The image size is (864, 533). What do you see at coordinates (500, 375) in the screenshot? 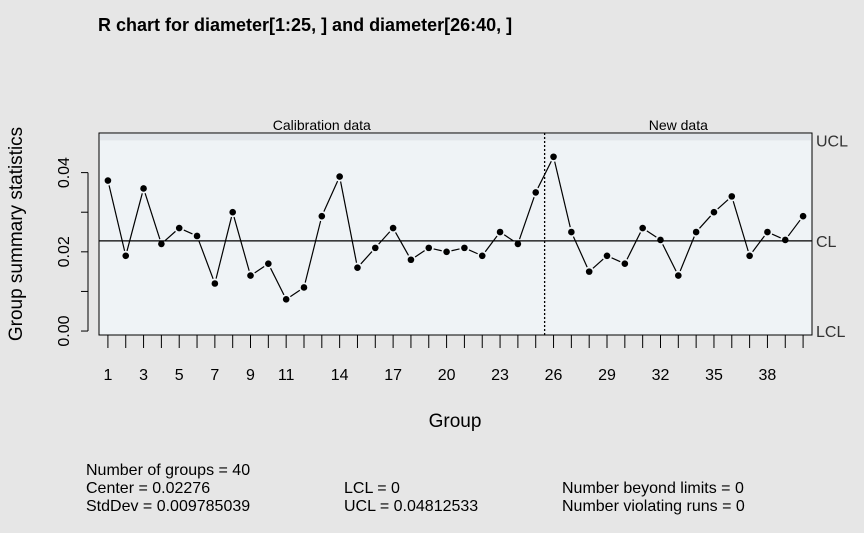
I see `x-tick-label: 23` at bounding box center [500, 375].